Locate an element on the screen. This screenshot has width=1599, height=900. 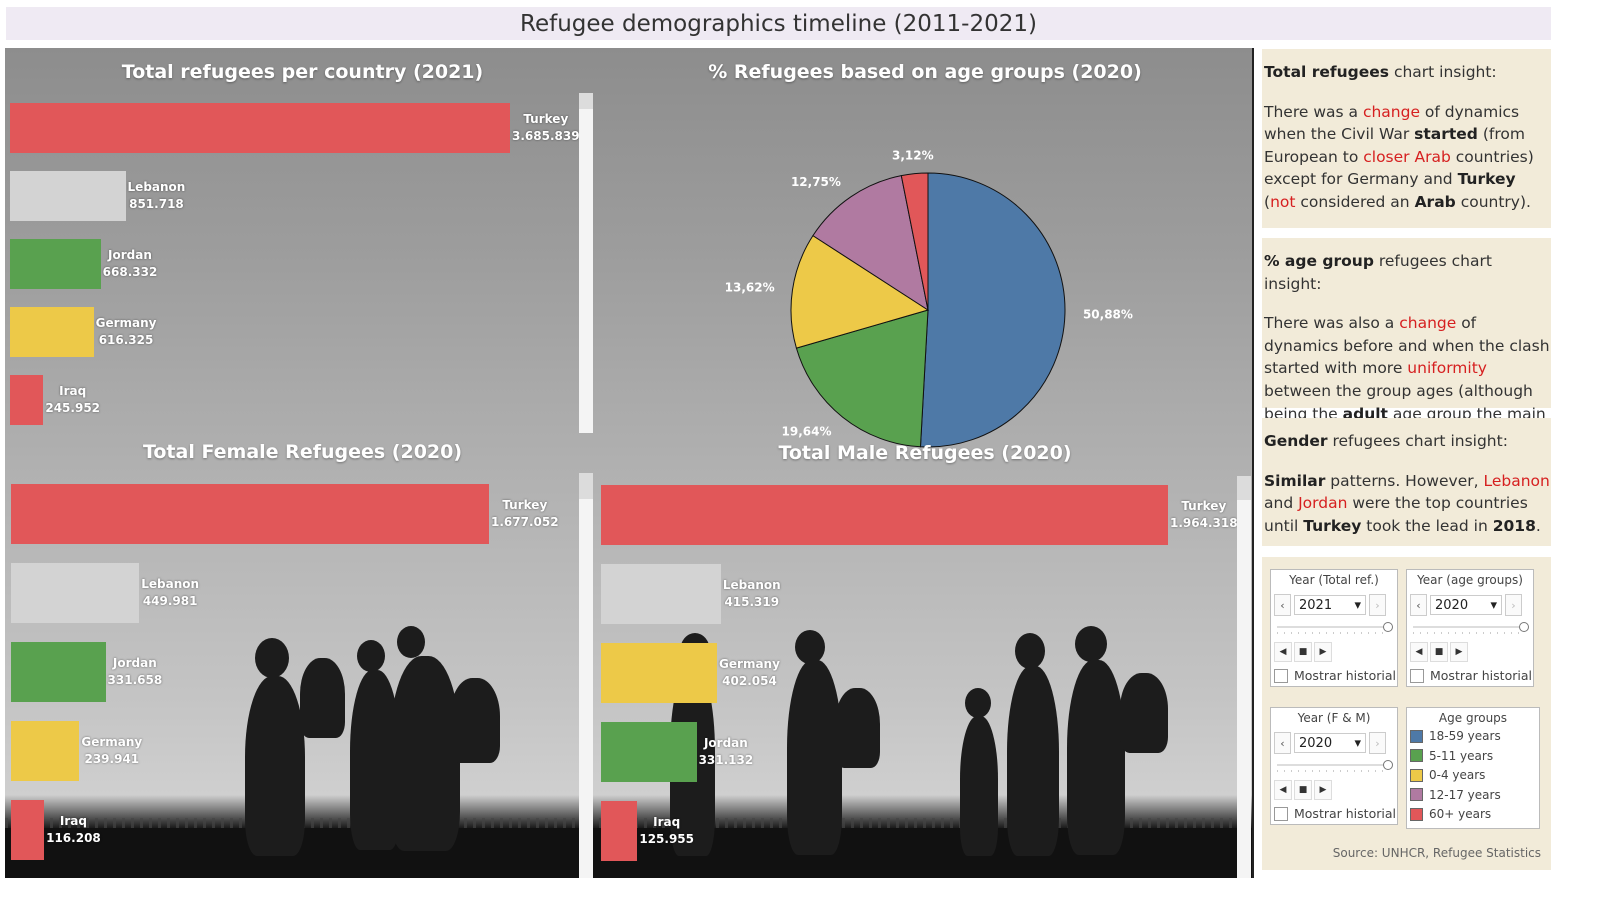
bar-label: Germany 616.325 is located at coordinates (126, 332).